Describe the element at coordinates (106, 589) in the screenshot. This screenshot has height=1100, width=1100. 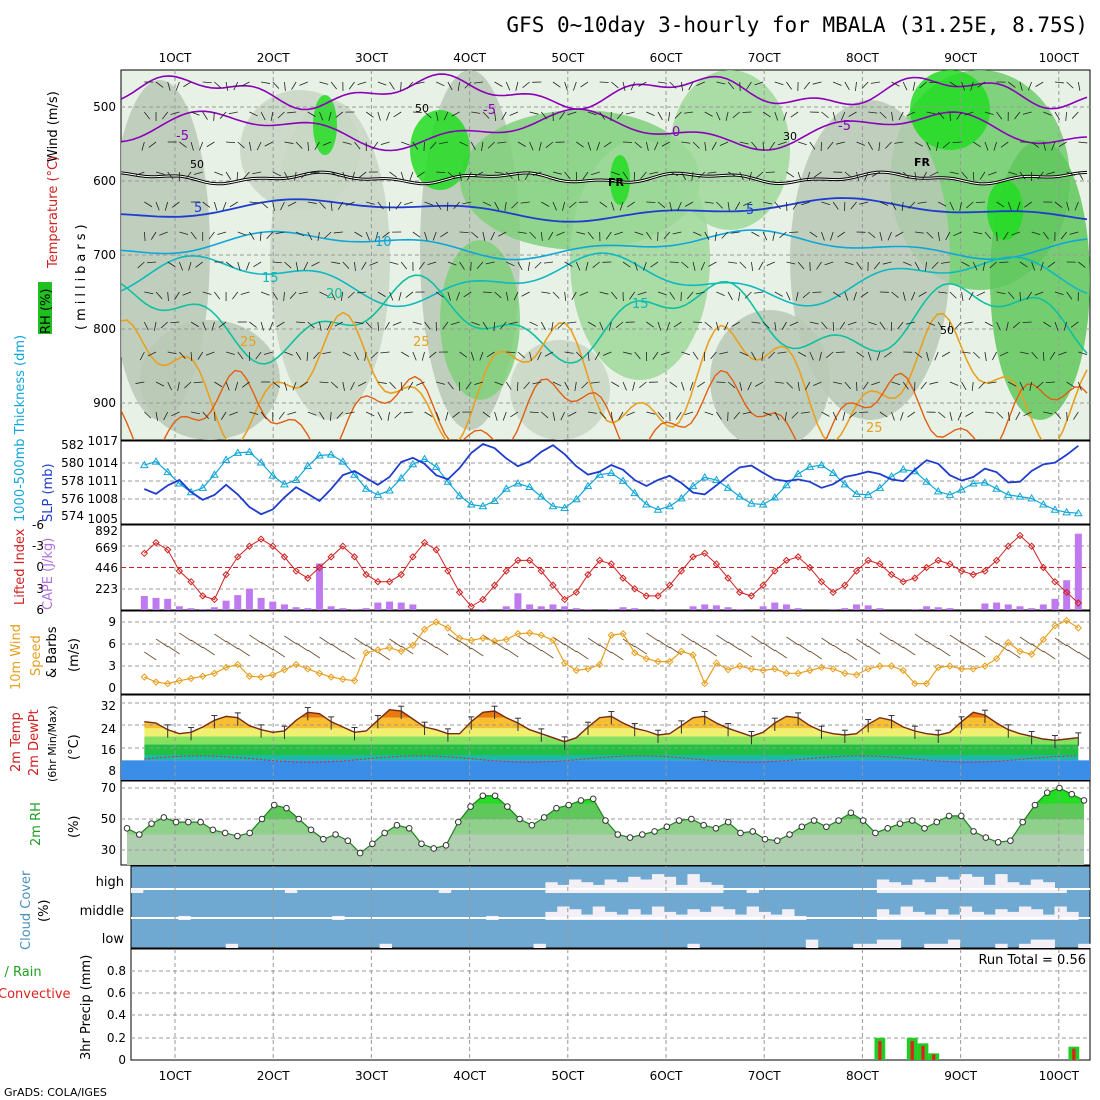
I see `cape-tick-label: 223` at that location.